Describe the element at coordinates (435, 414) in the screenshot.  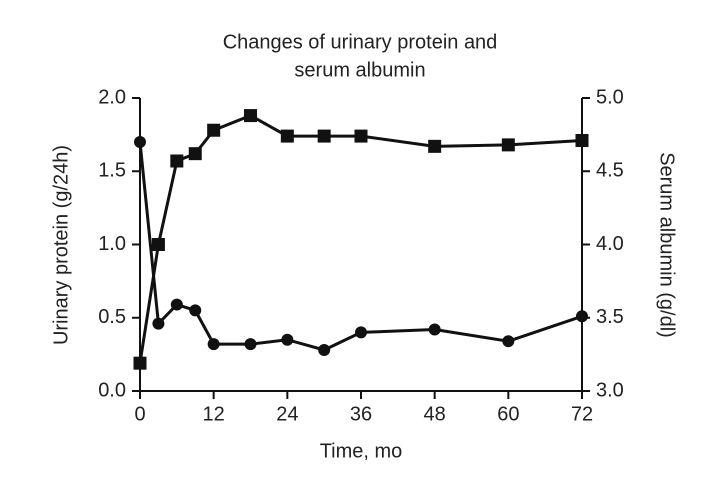
I see `x-tick-label: 48` at that location.